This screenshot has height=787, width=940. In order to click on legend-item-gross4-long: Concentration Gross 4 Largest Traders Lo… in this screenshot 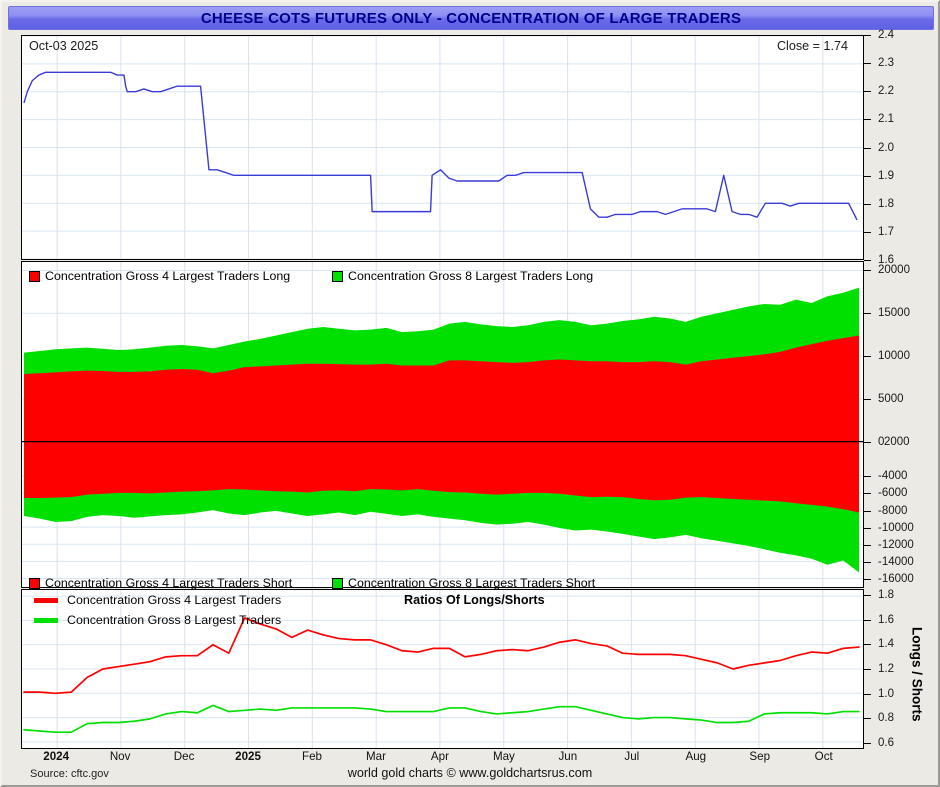, I will do `click(159, 276)`.